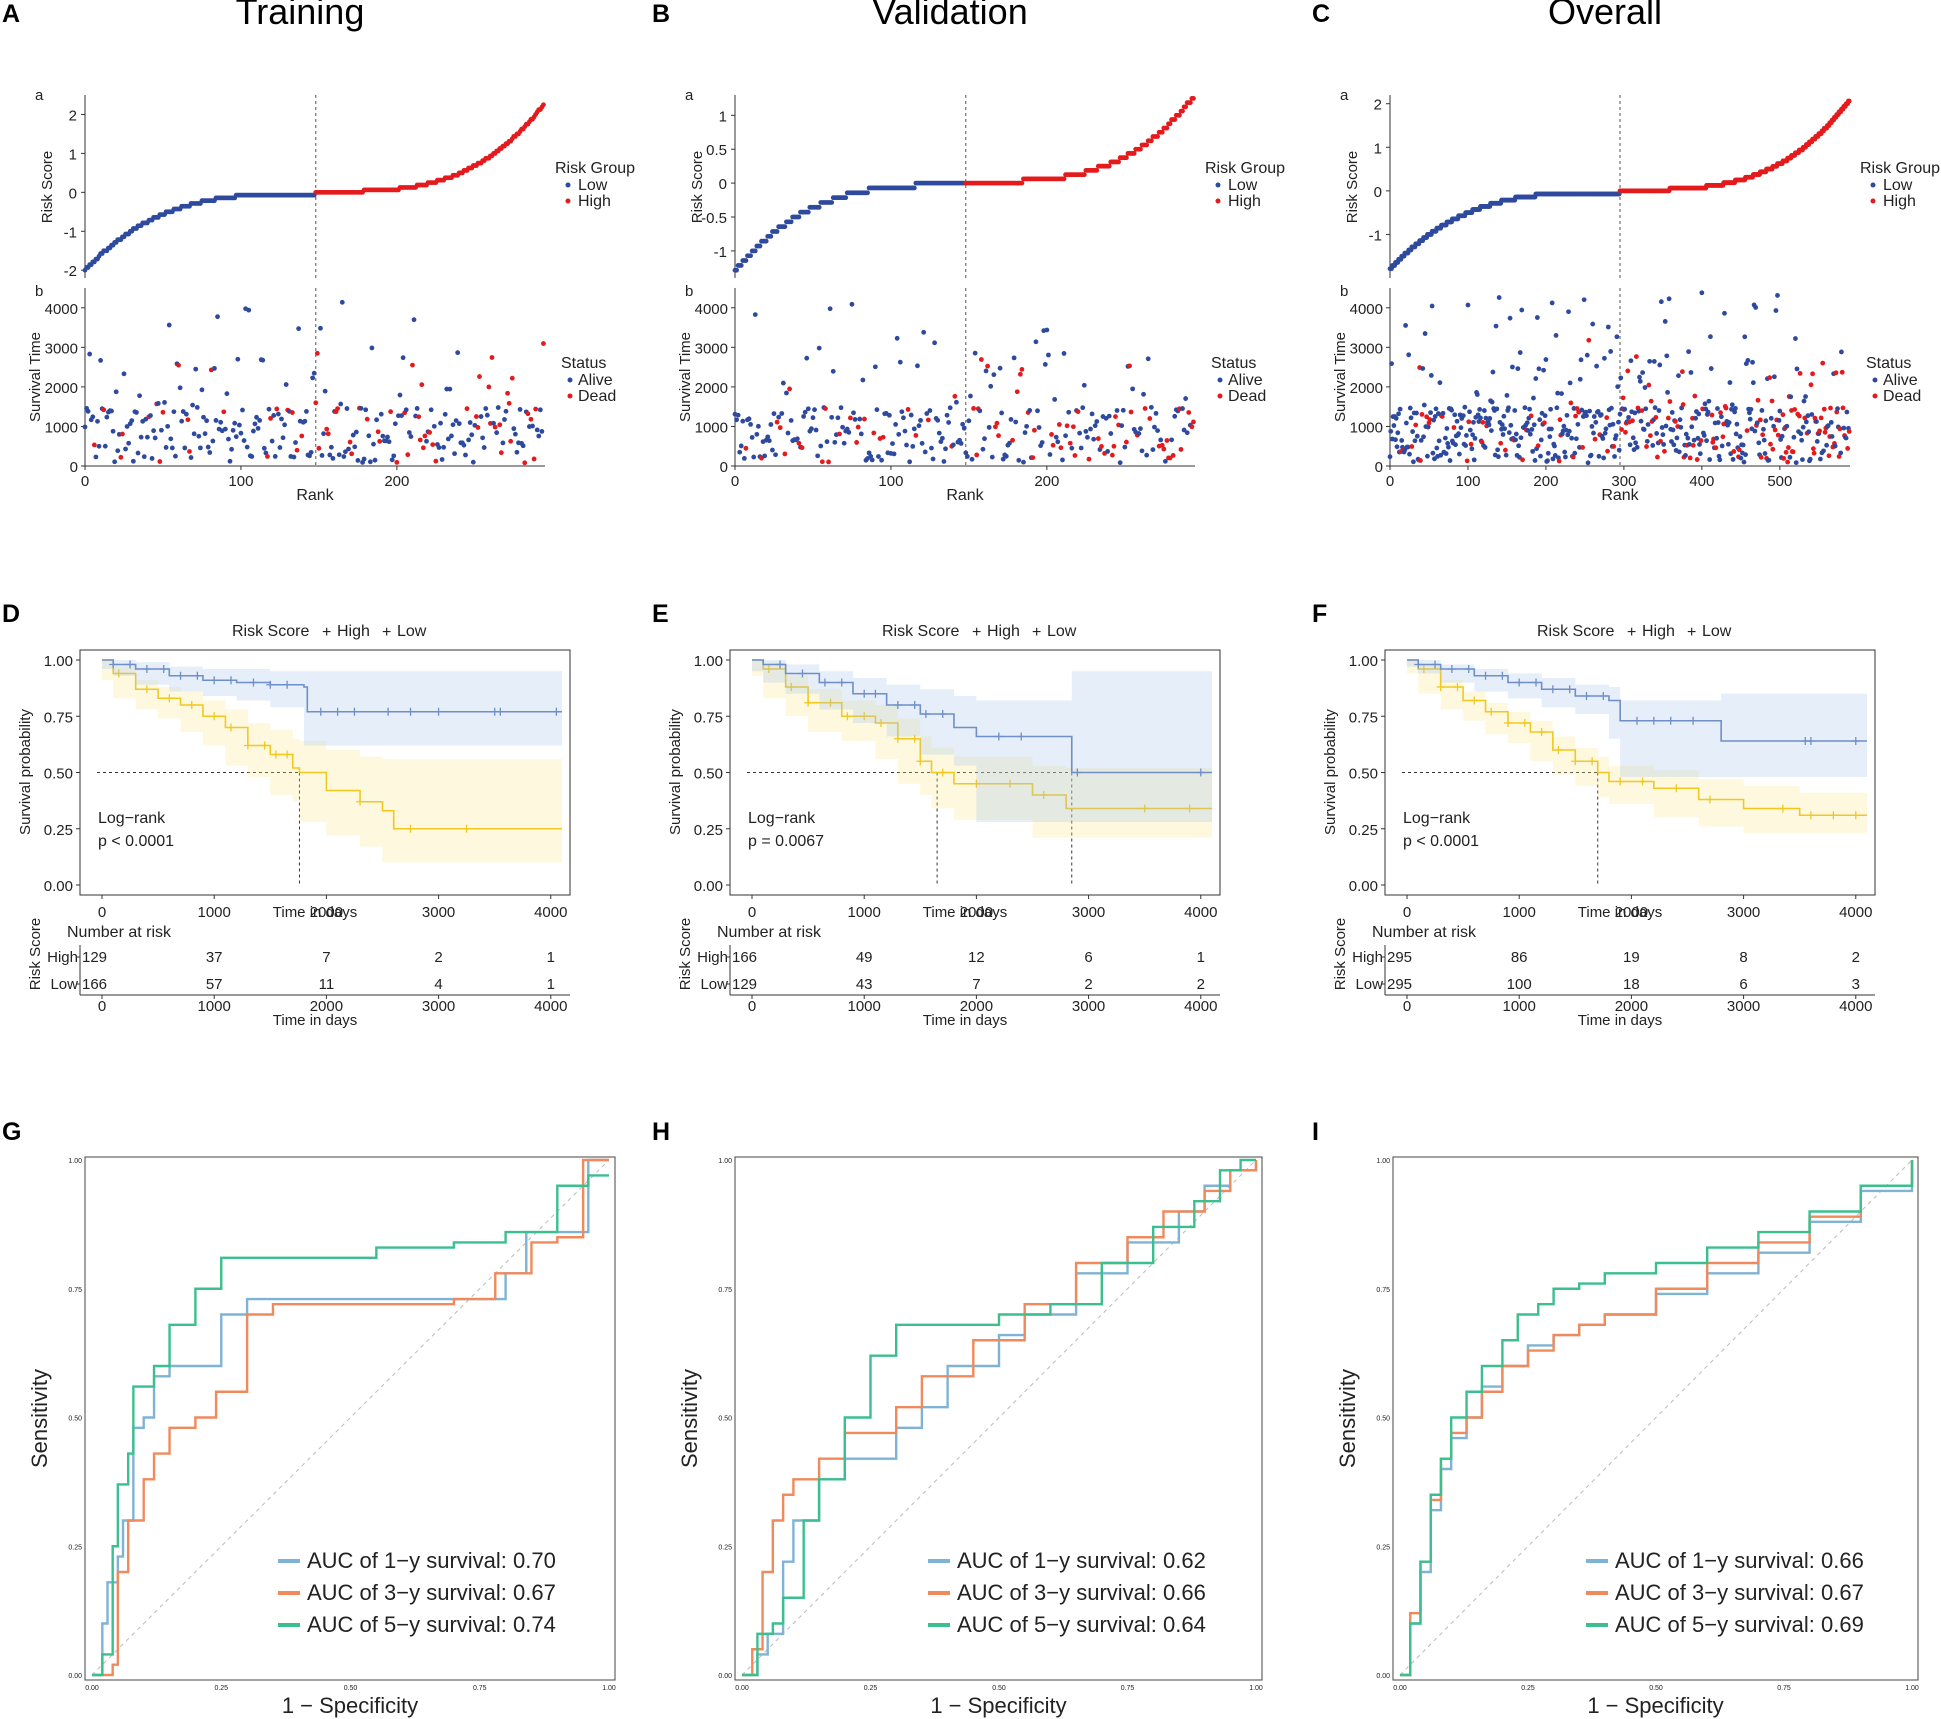 This screenshot has width=1941, height=1719. I want to click on km-legend-label-high: High, so click(1658, 631).